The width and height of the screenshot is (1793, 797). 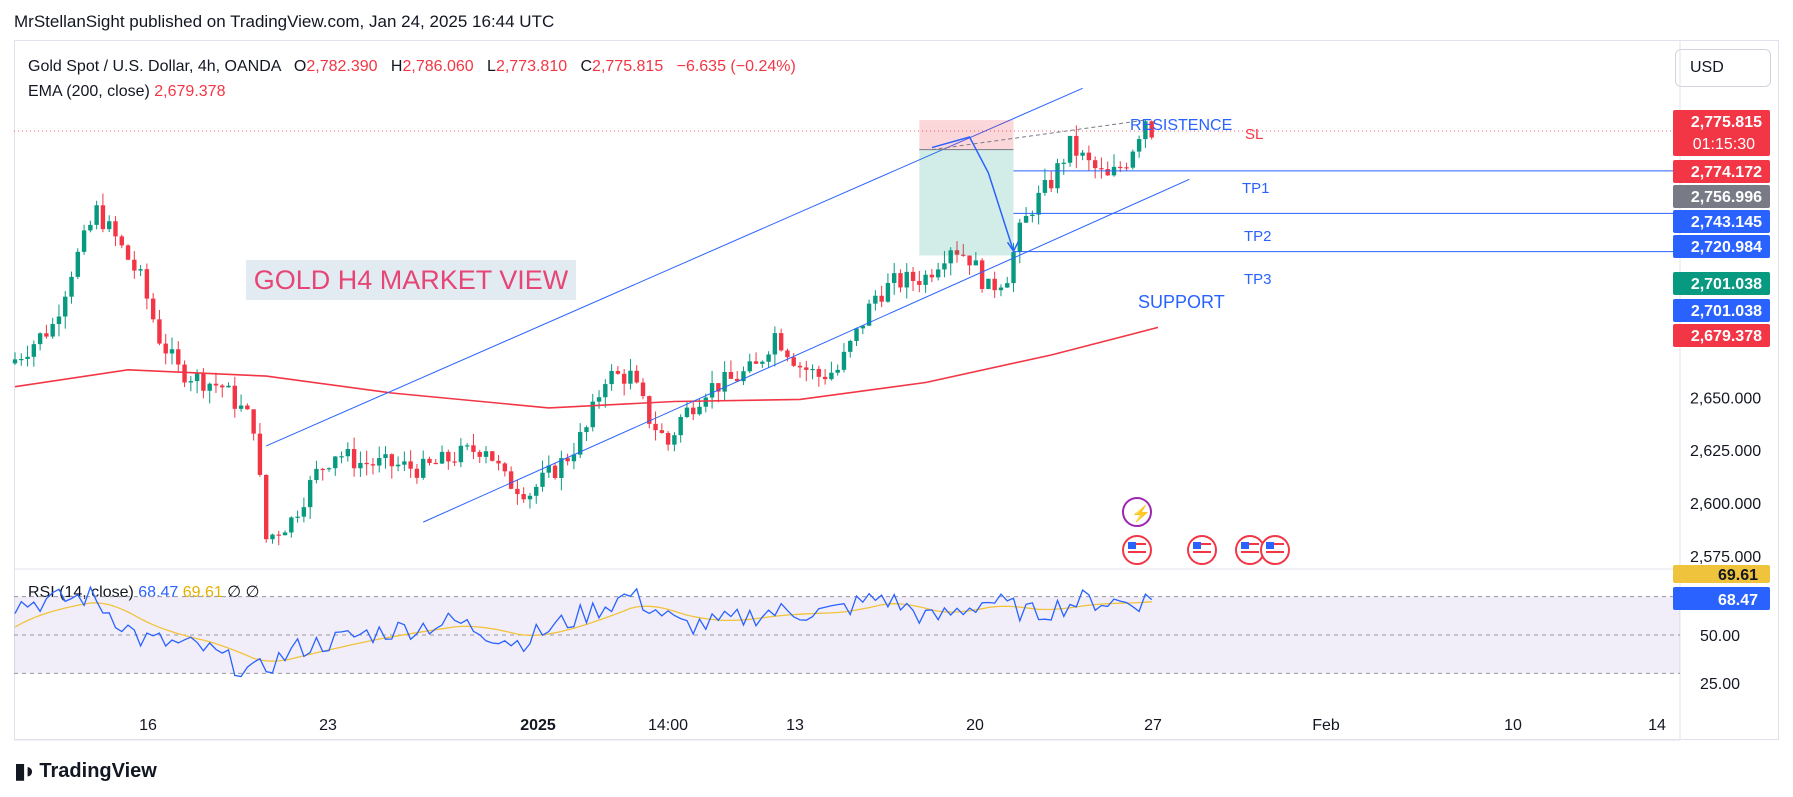 I want to click on time-tick-label: Feb, so click(x=1326, y=725).